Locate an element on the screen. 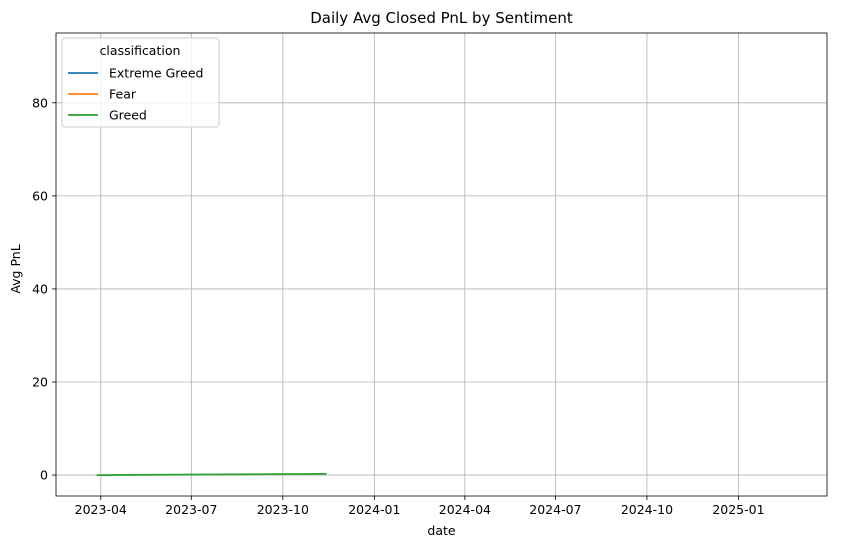 Image resolution: width=841 pixels, height=547 pixels. legend-title: classification is located at coordinates (140, 50).